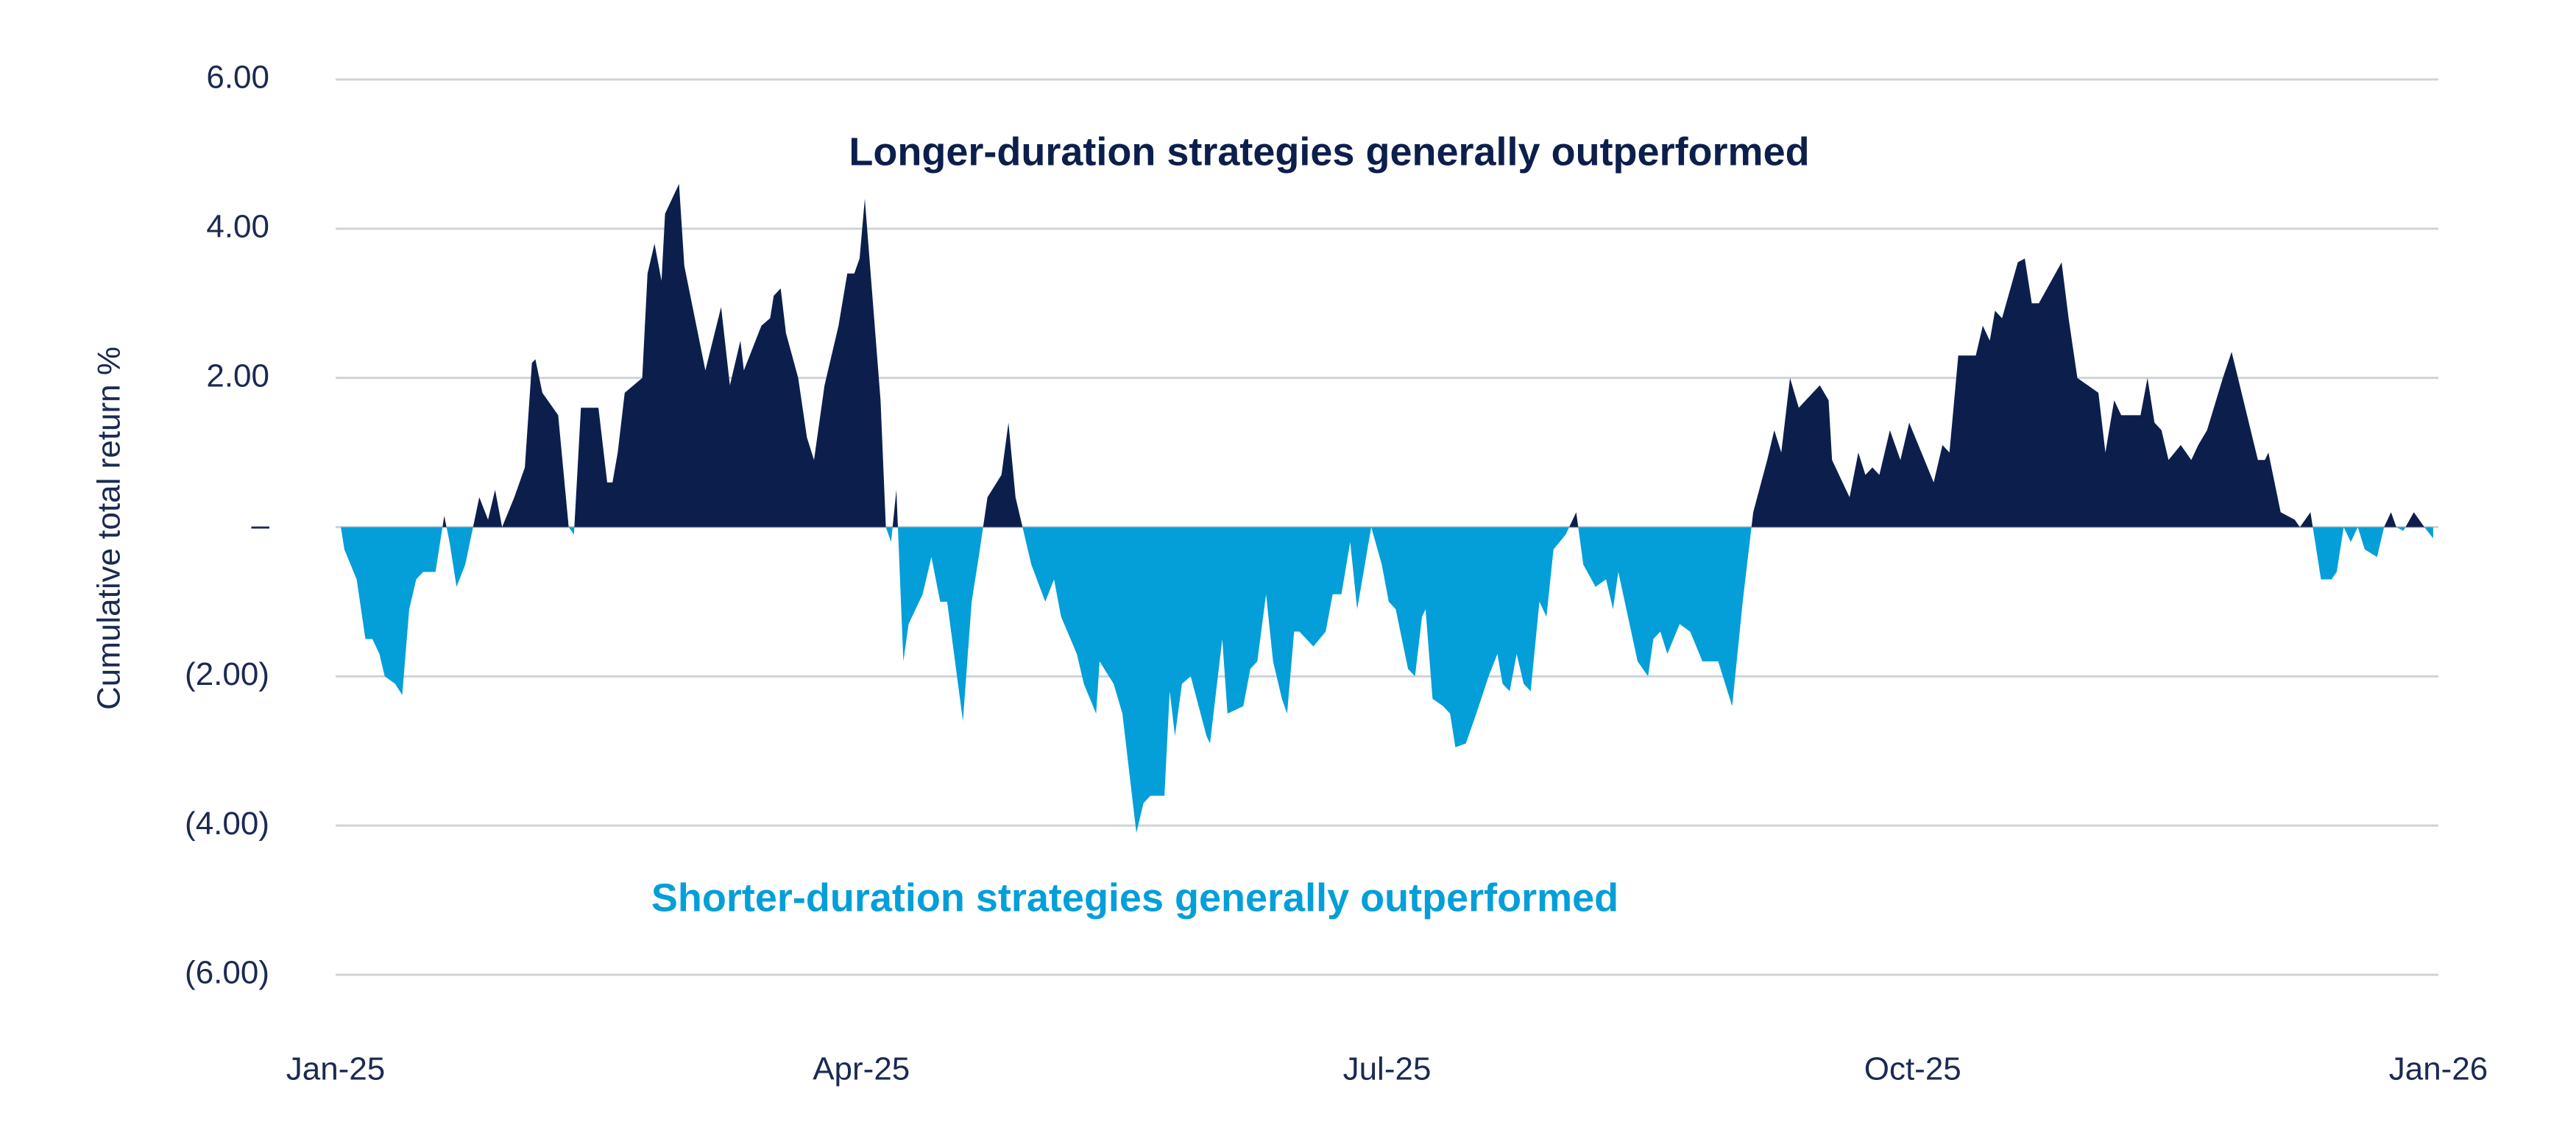 The image size is (2576, 1144). I want to click on y-tick-label: –, so click(261, 525).